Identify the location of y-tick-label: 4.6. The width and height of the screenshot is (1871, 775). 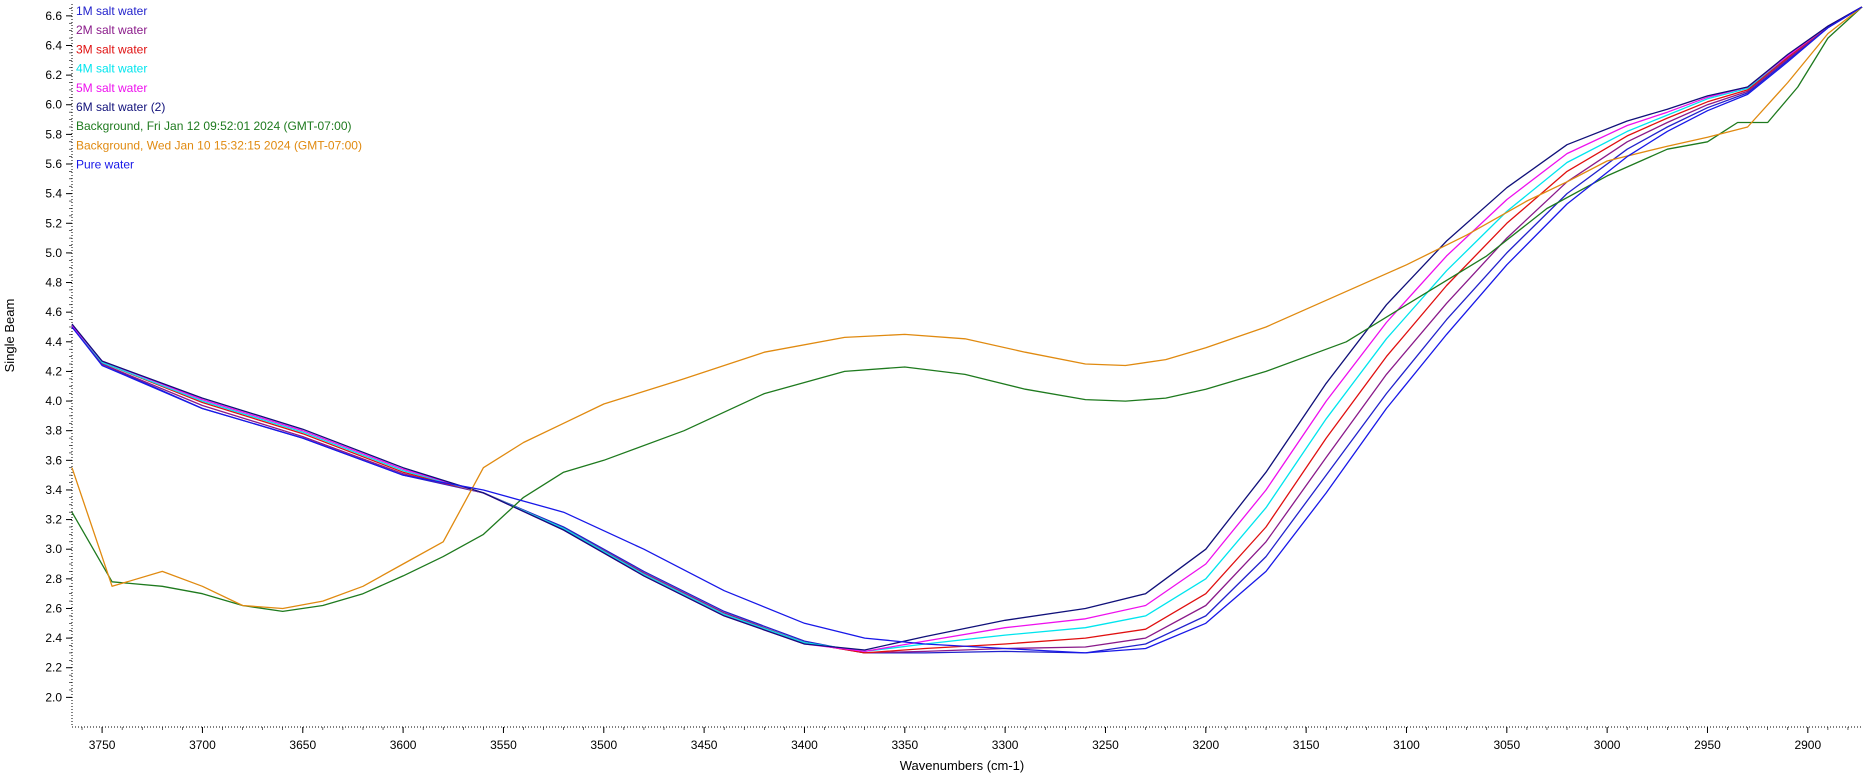
(53, 312).